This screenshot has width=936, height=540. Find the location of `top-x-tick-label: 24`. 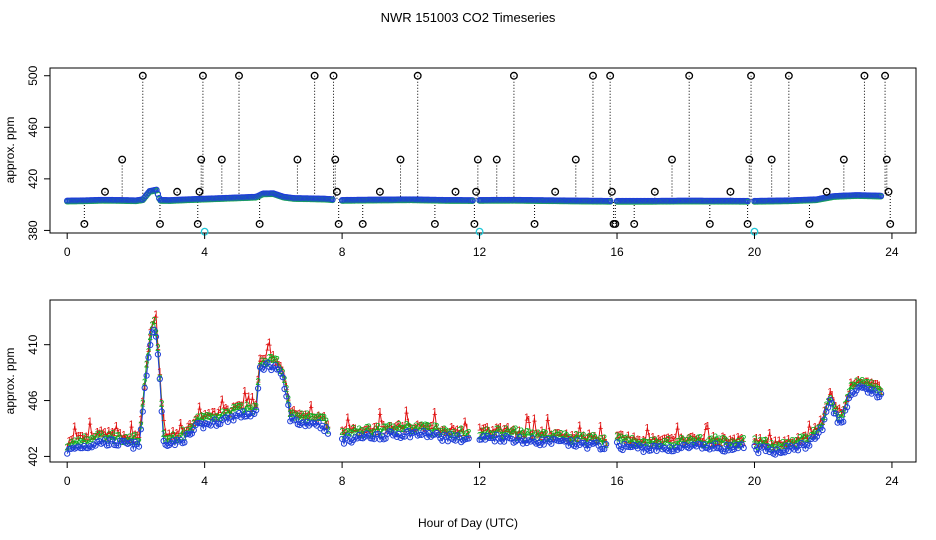

top-x-tick-label: 24 is located at coordinates (892, 252).